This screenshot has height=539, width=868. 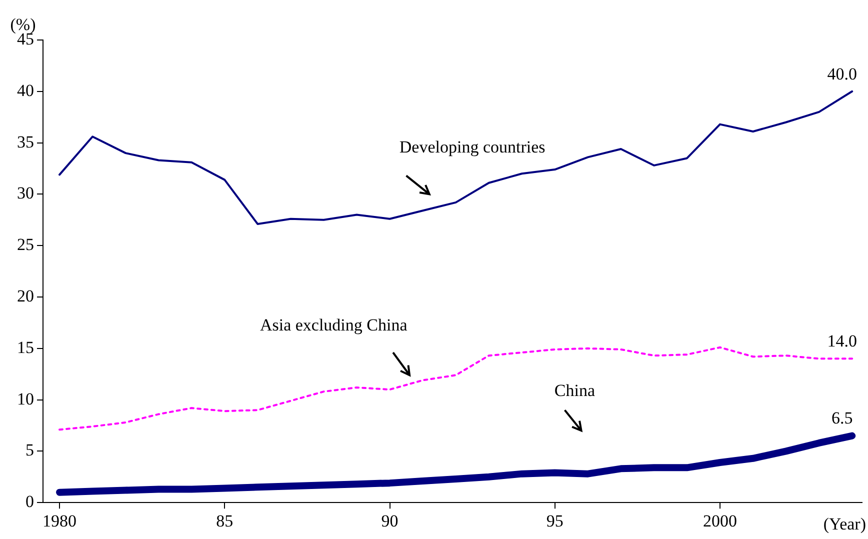 I want to click on line-series, so click(x=456, y=388).